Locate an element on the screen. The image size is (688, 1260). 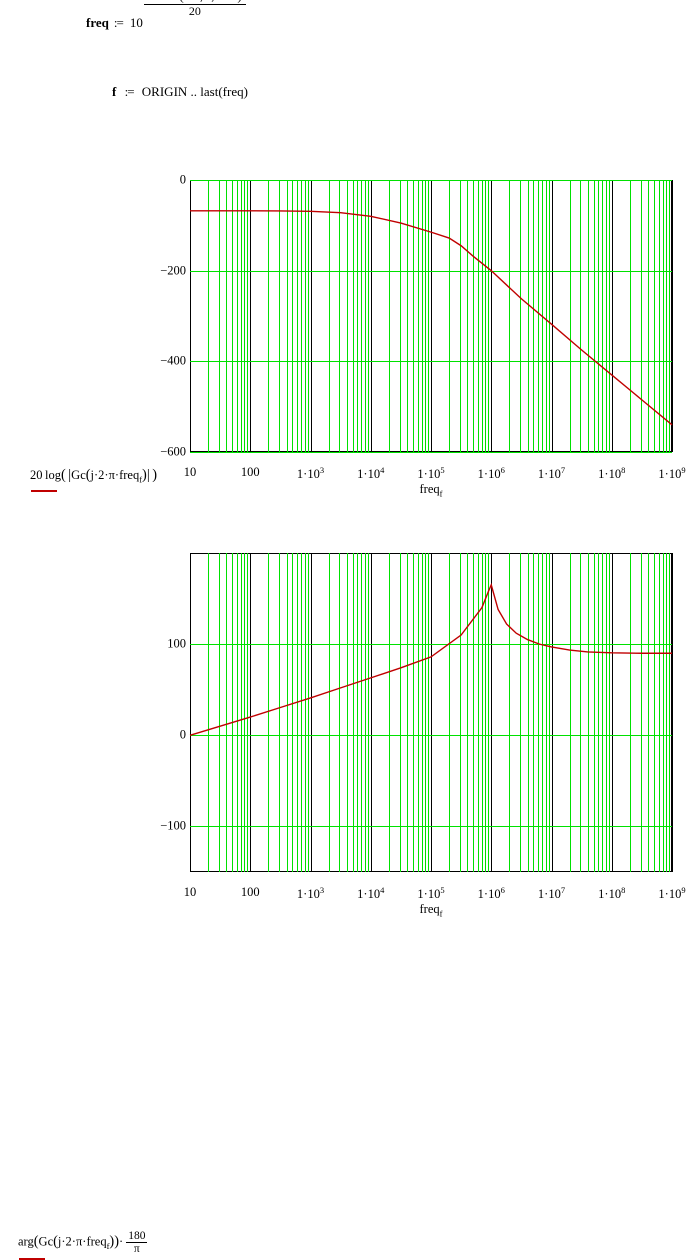
x-tick-label: 1·10⁹ is located at coordinates (672, 893).